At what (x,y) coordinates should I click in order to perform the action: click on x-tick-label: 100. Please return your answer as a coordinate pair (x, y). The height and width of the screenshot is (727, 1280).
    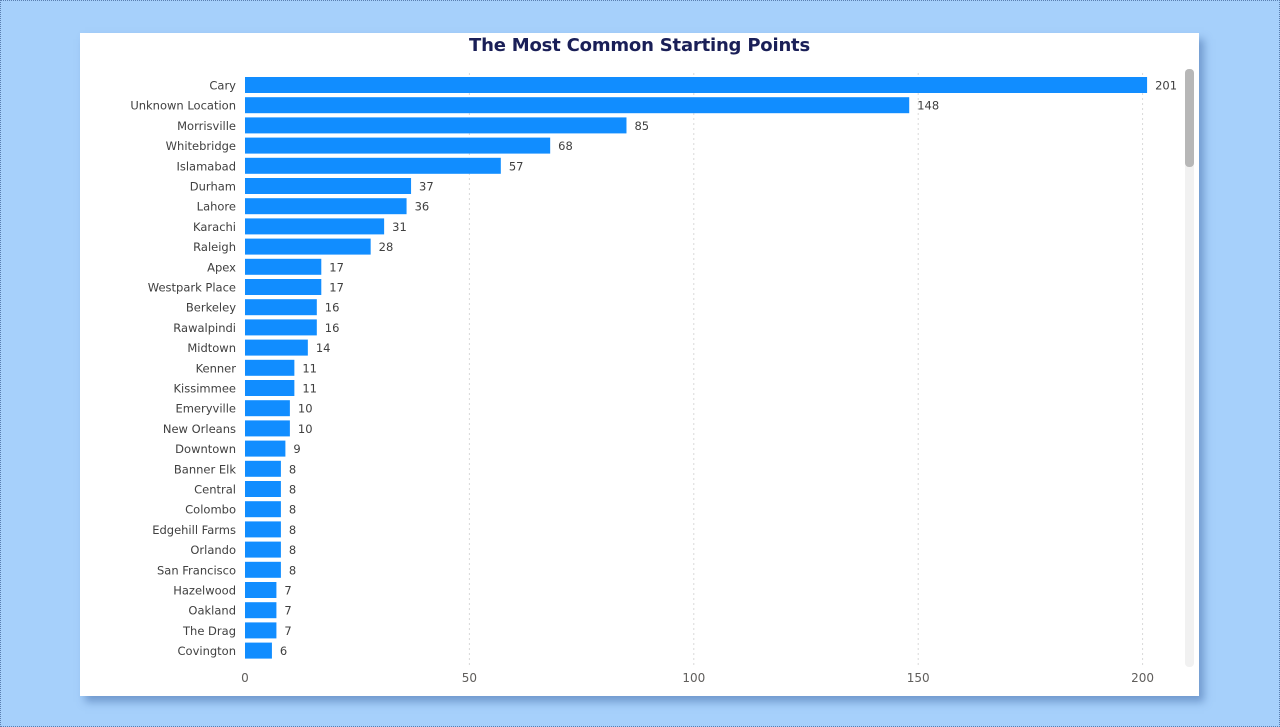
    Looking at the image, I should click on (693, 678).